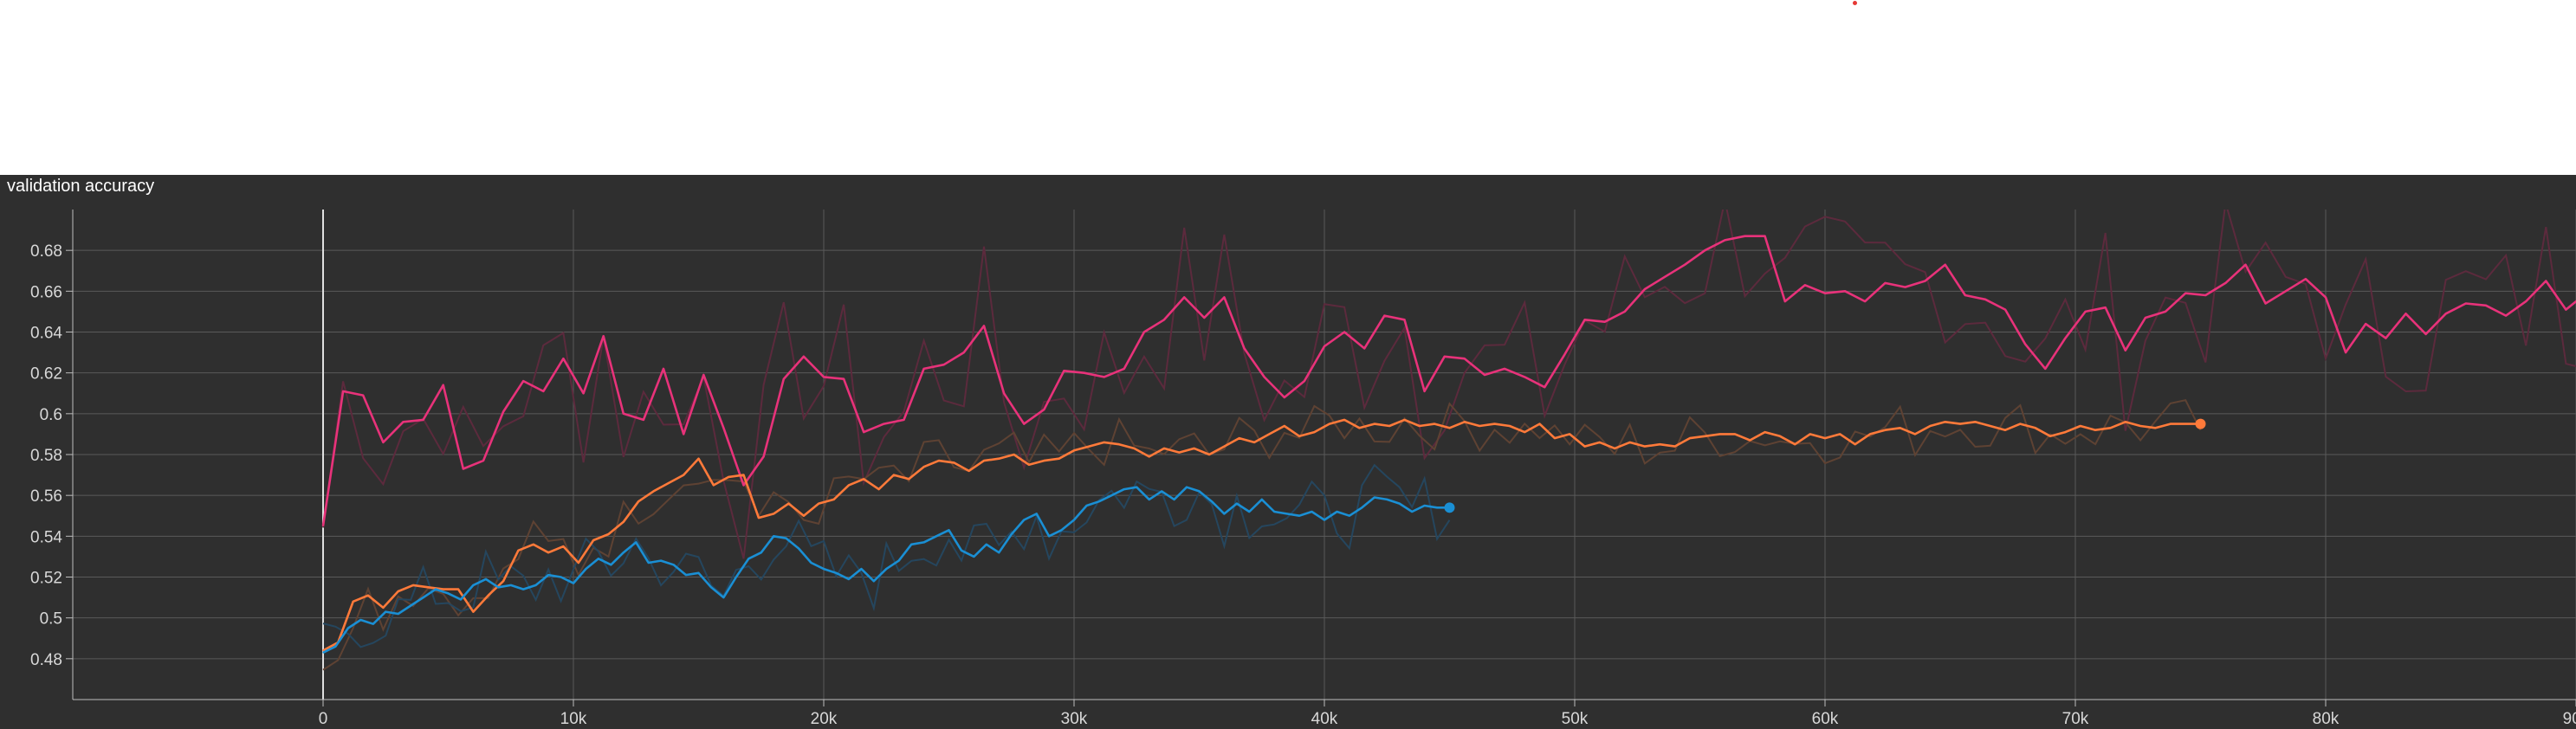 The height and width of the screenshot is (729, 2576). I want to click on x-tick-label: 90k, so click(2569, 719).